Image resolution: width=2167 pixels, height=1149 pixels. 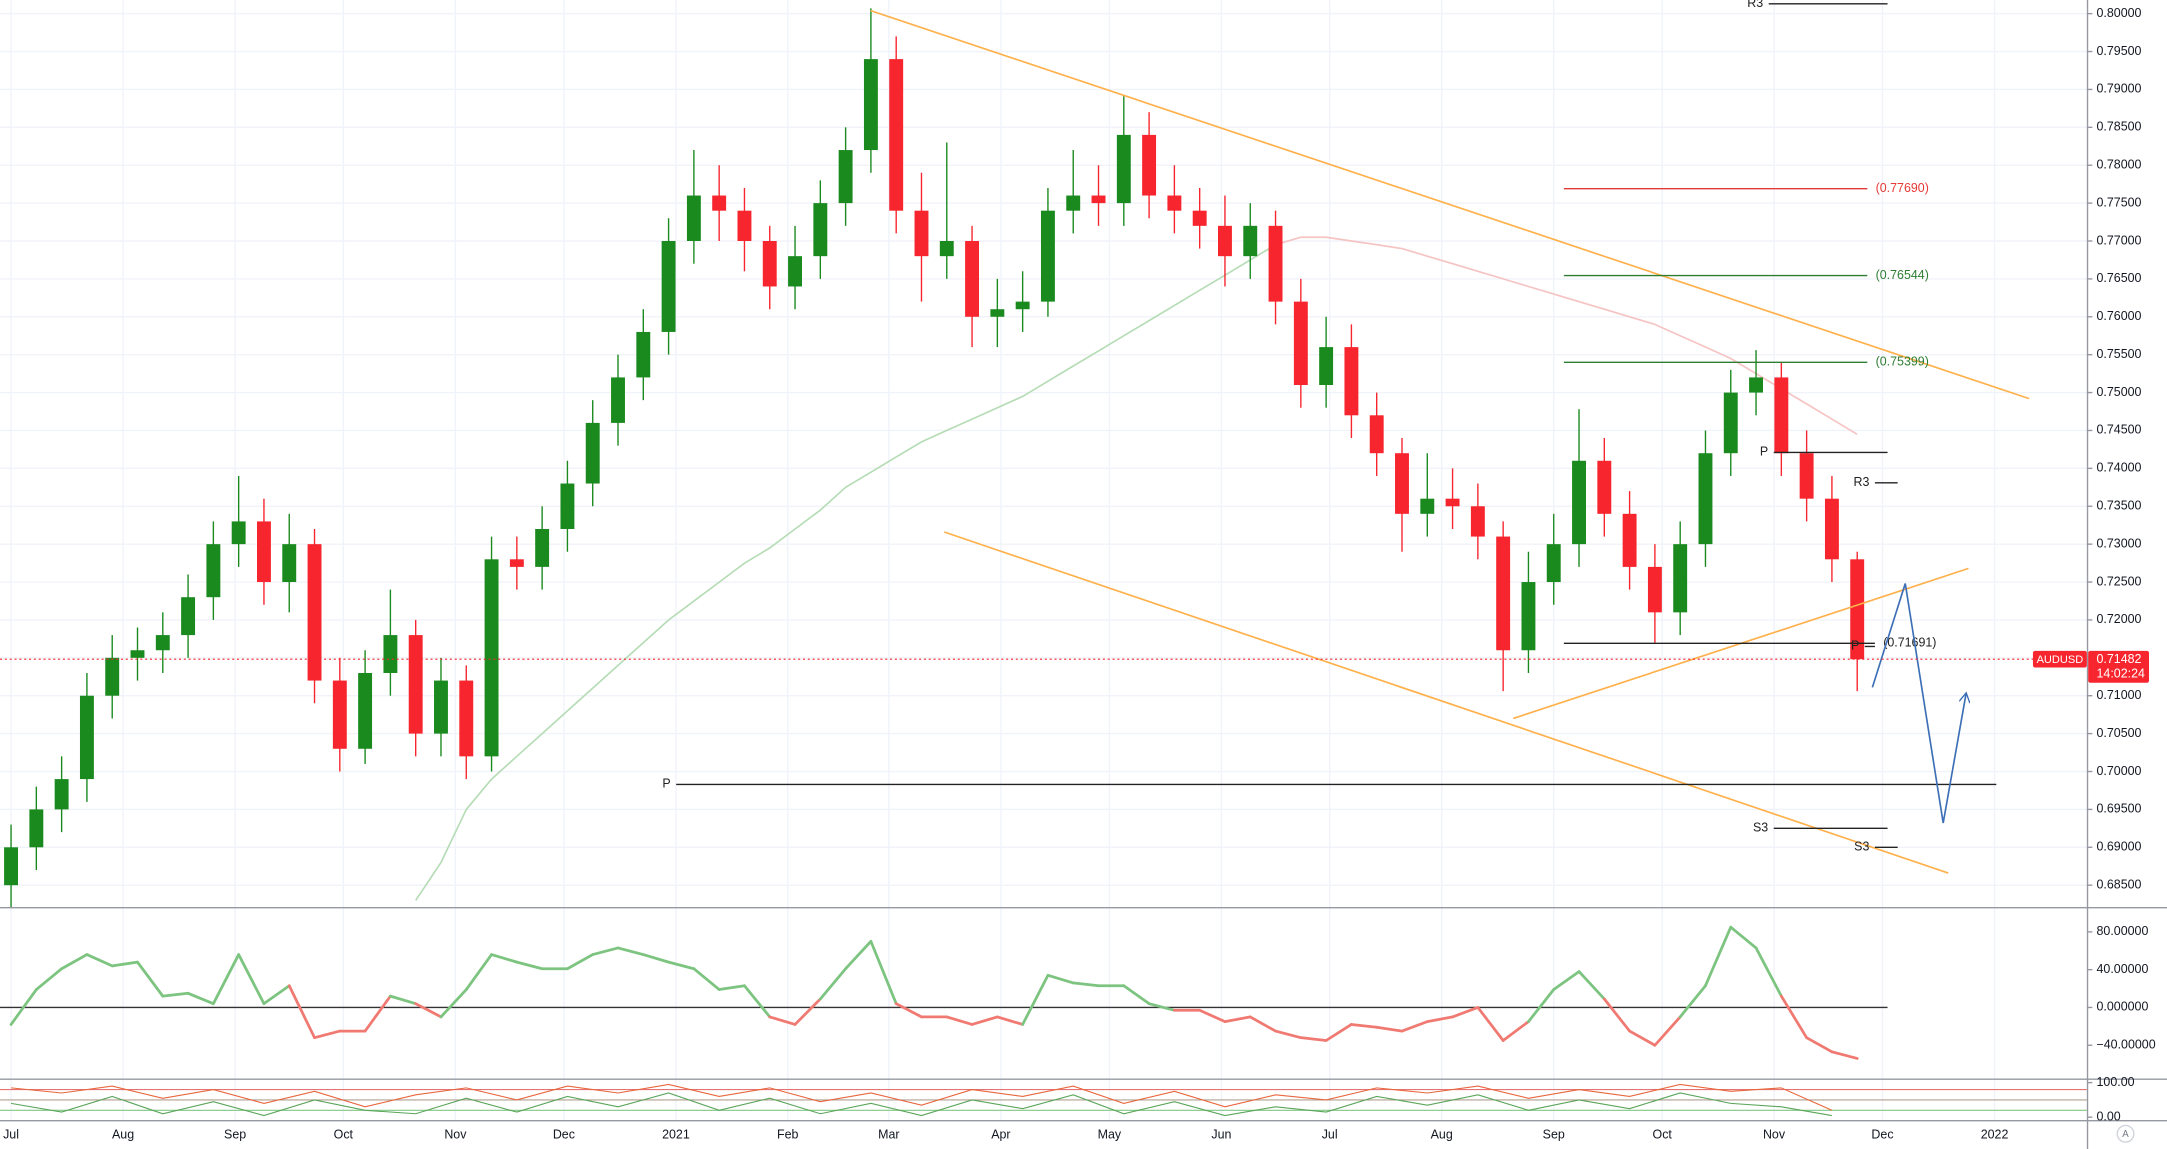 I want to click on y-tick-label: 0.00, so click(x=2109, y=1116).